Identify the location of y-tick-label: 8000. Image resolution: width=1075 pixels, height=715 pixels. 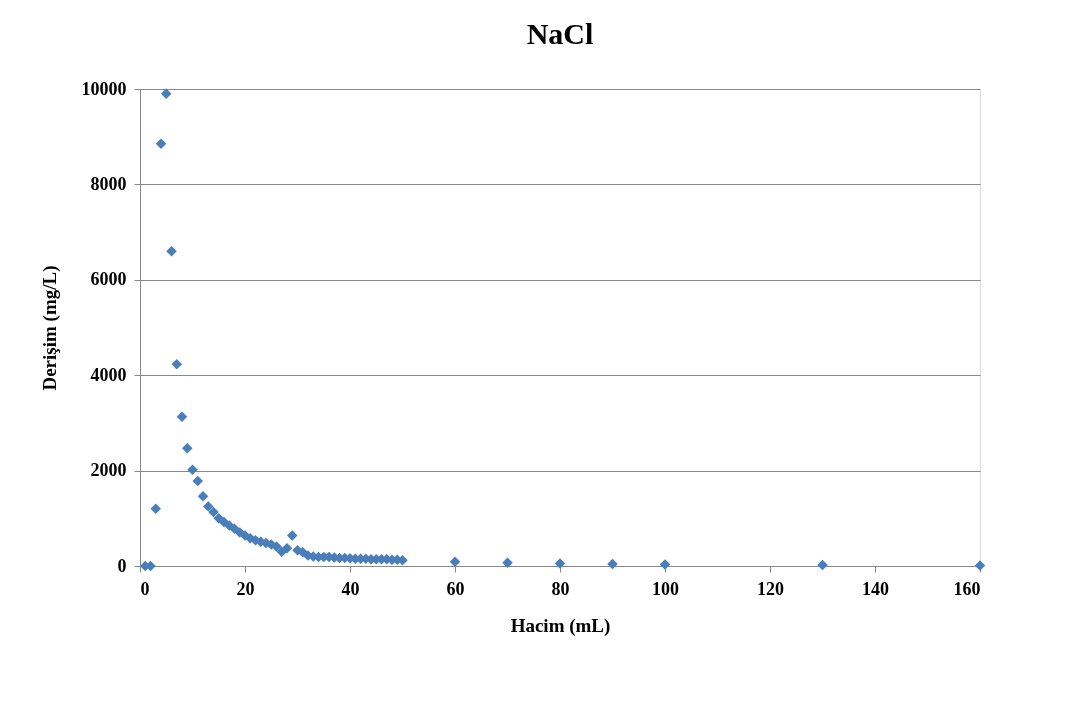
(108, 183).